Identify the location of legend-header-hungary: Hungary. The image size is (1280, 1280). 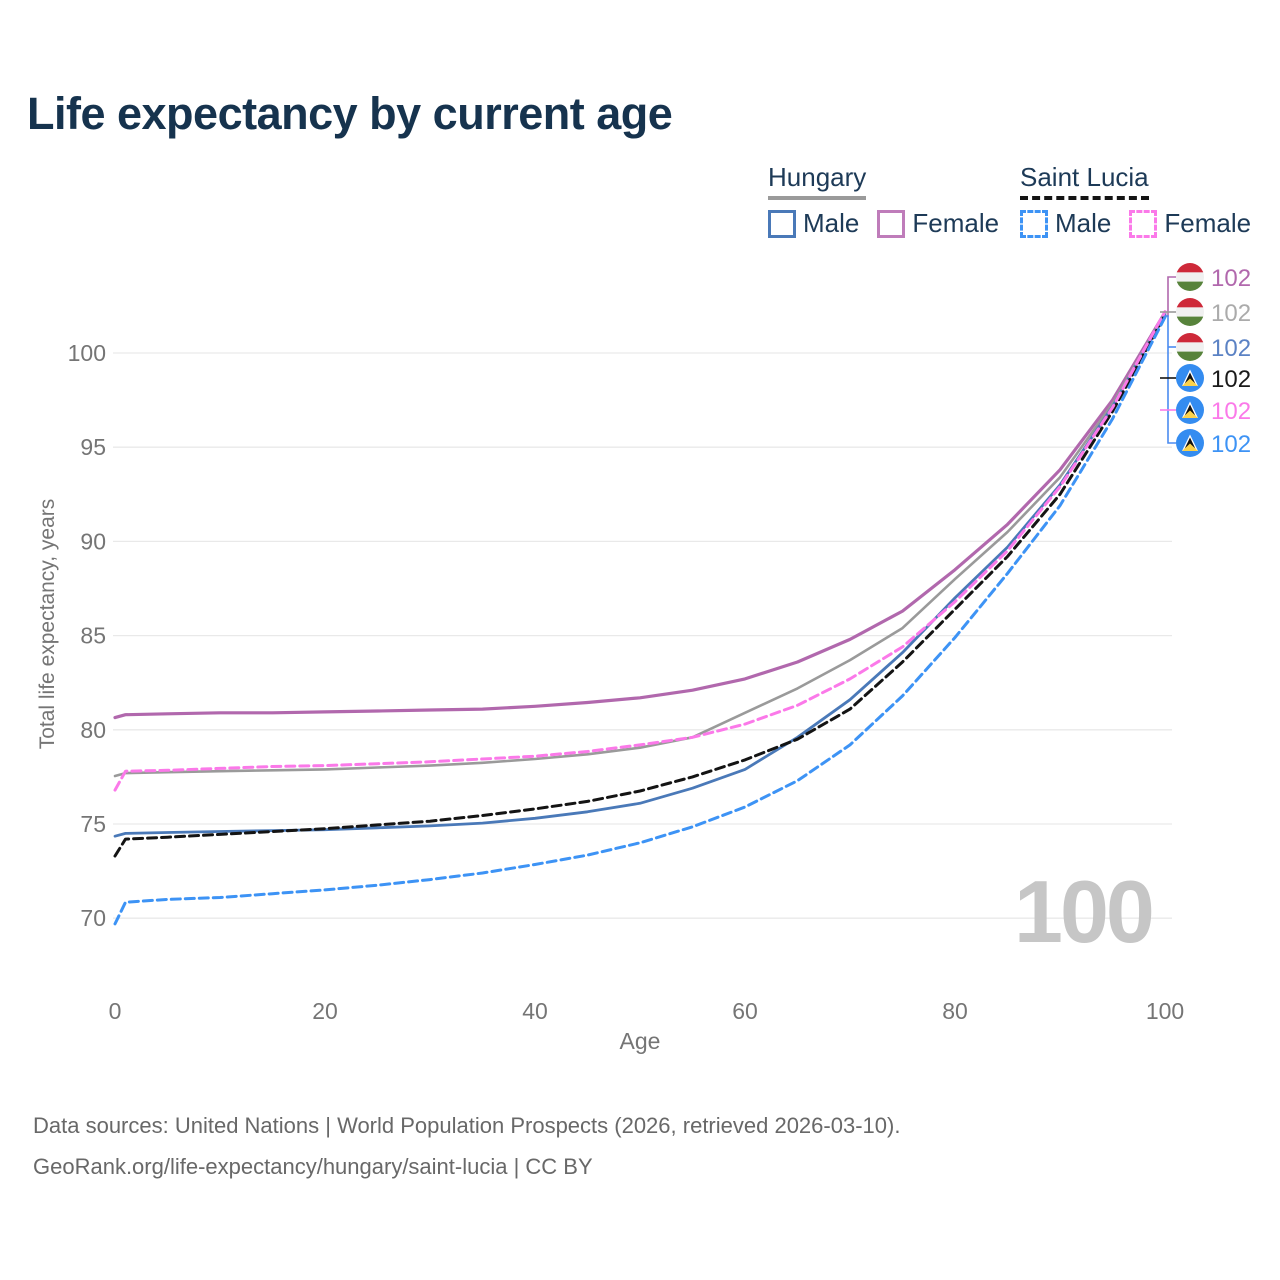
(817, 181).